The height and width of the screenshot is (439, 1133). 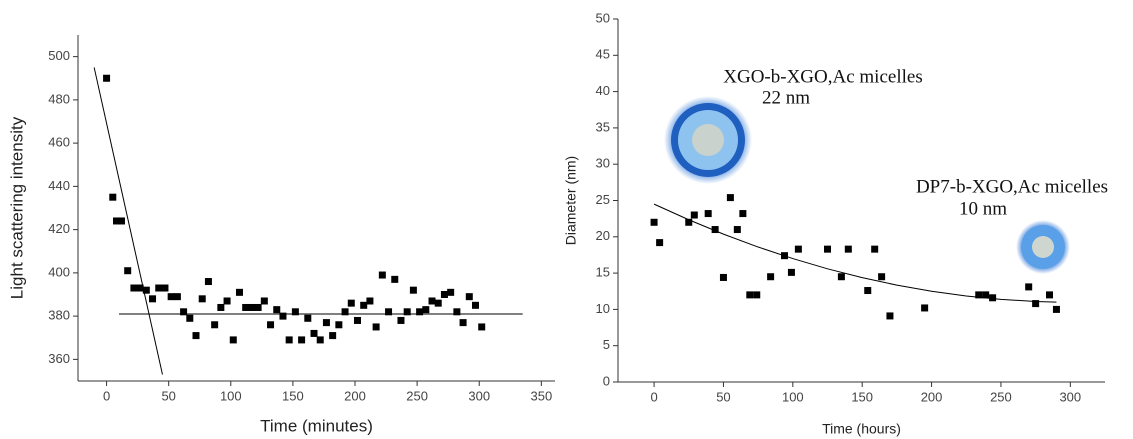 What do you see at coordinates (1012, 186) in the screenshot?
I see `annotation: DP7-b-XGO,Ac micelles` at bounding box center [1012, 186].